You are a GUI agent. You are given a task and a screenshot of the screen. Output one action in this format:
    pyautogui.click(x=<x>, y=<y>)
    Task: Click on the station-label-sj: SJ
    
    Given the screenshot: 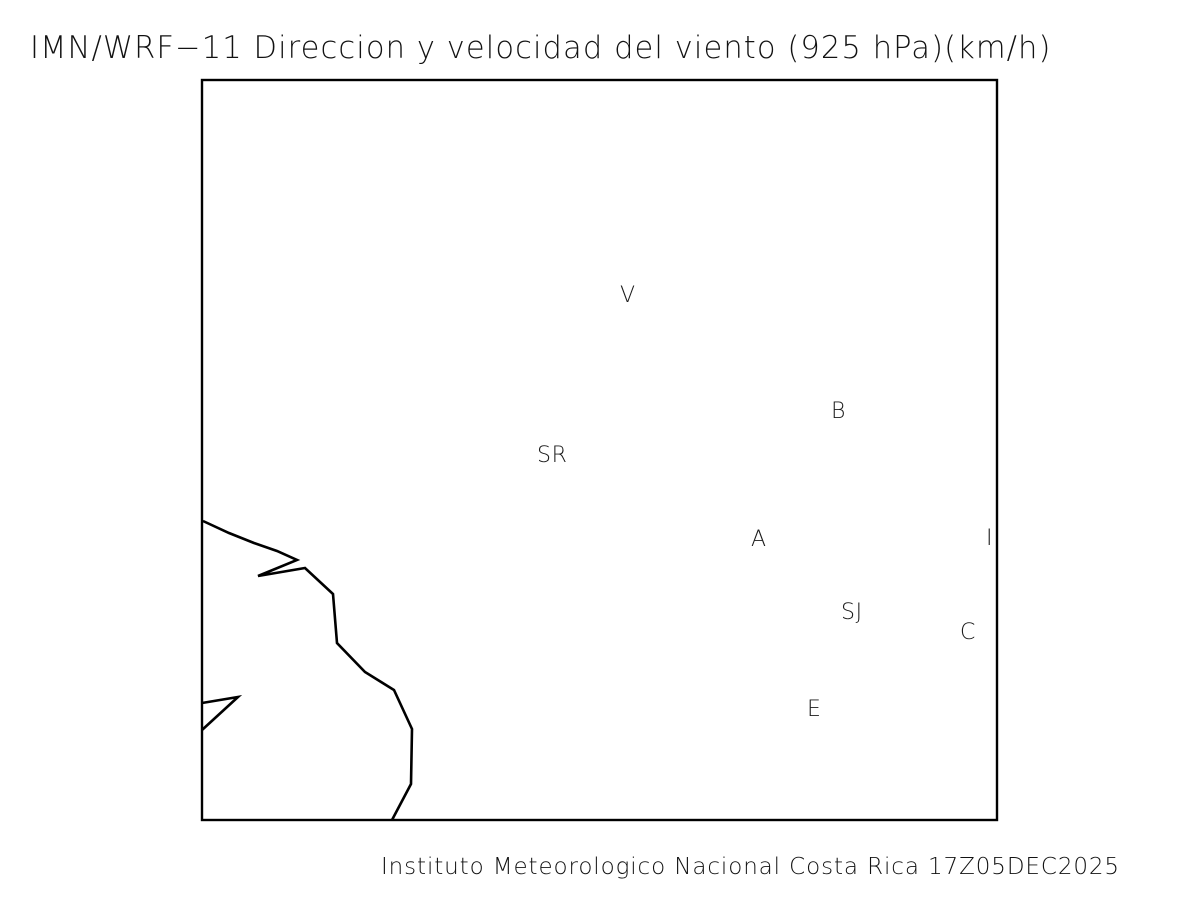 What is the action you would take?
    pyautogui.click(x=852, y=612)
    